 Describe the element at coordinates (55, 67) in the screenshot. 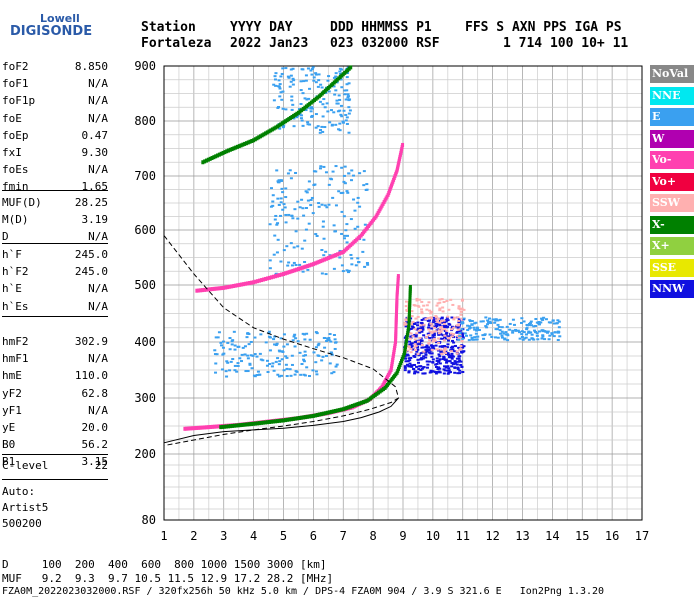

I see `param-row-fof2: foF2 8.850` at that location.